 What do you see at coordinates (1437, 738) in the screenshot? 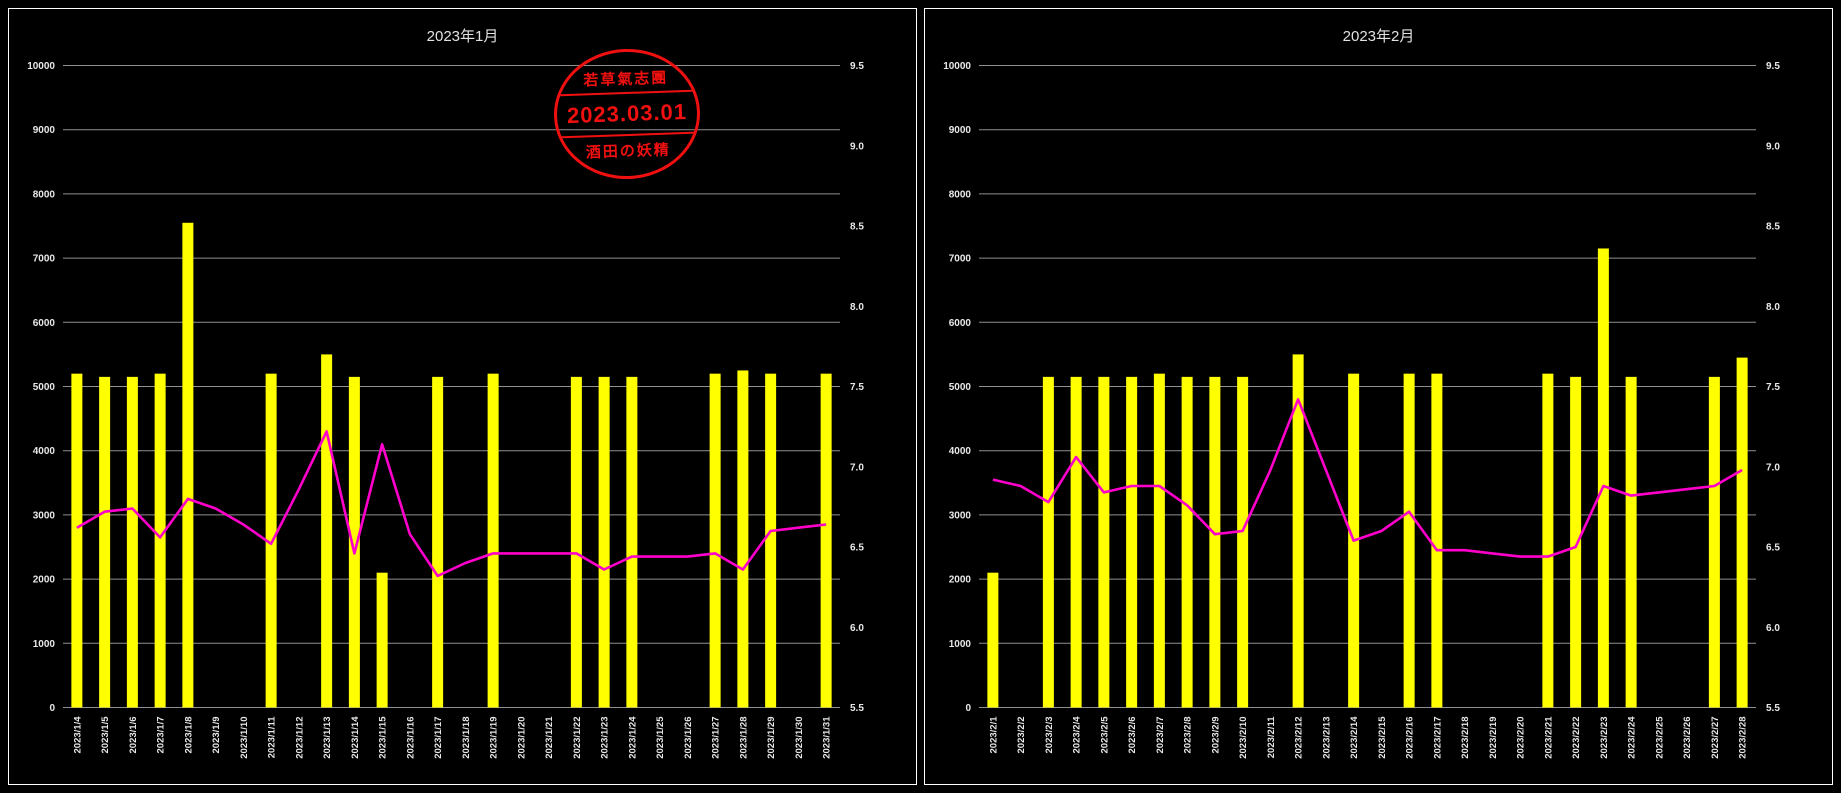
I see `x-axis-tick-label: 2023/2/17` at bounding box center [1437, 738].